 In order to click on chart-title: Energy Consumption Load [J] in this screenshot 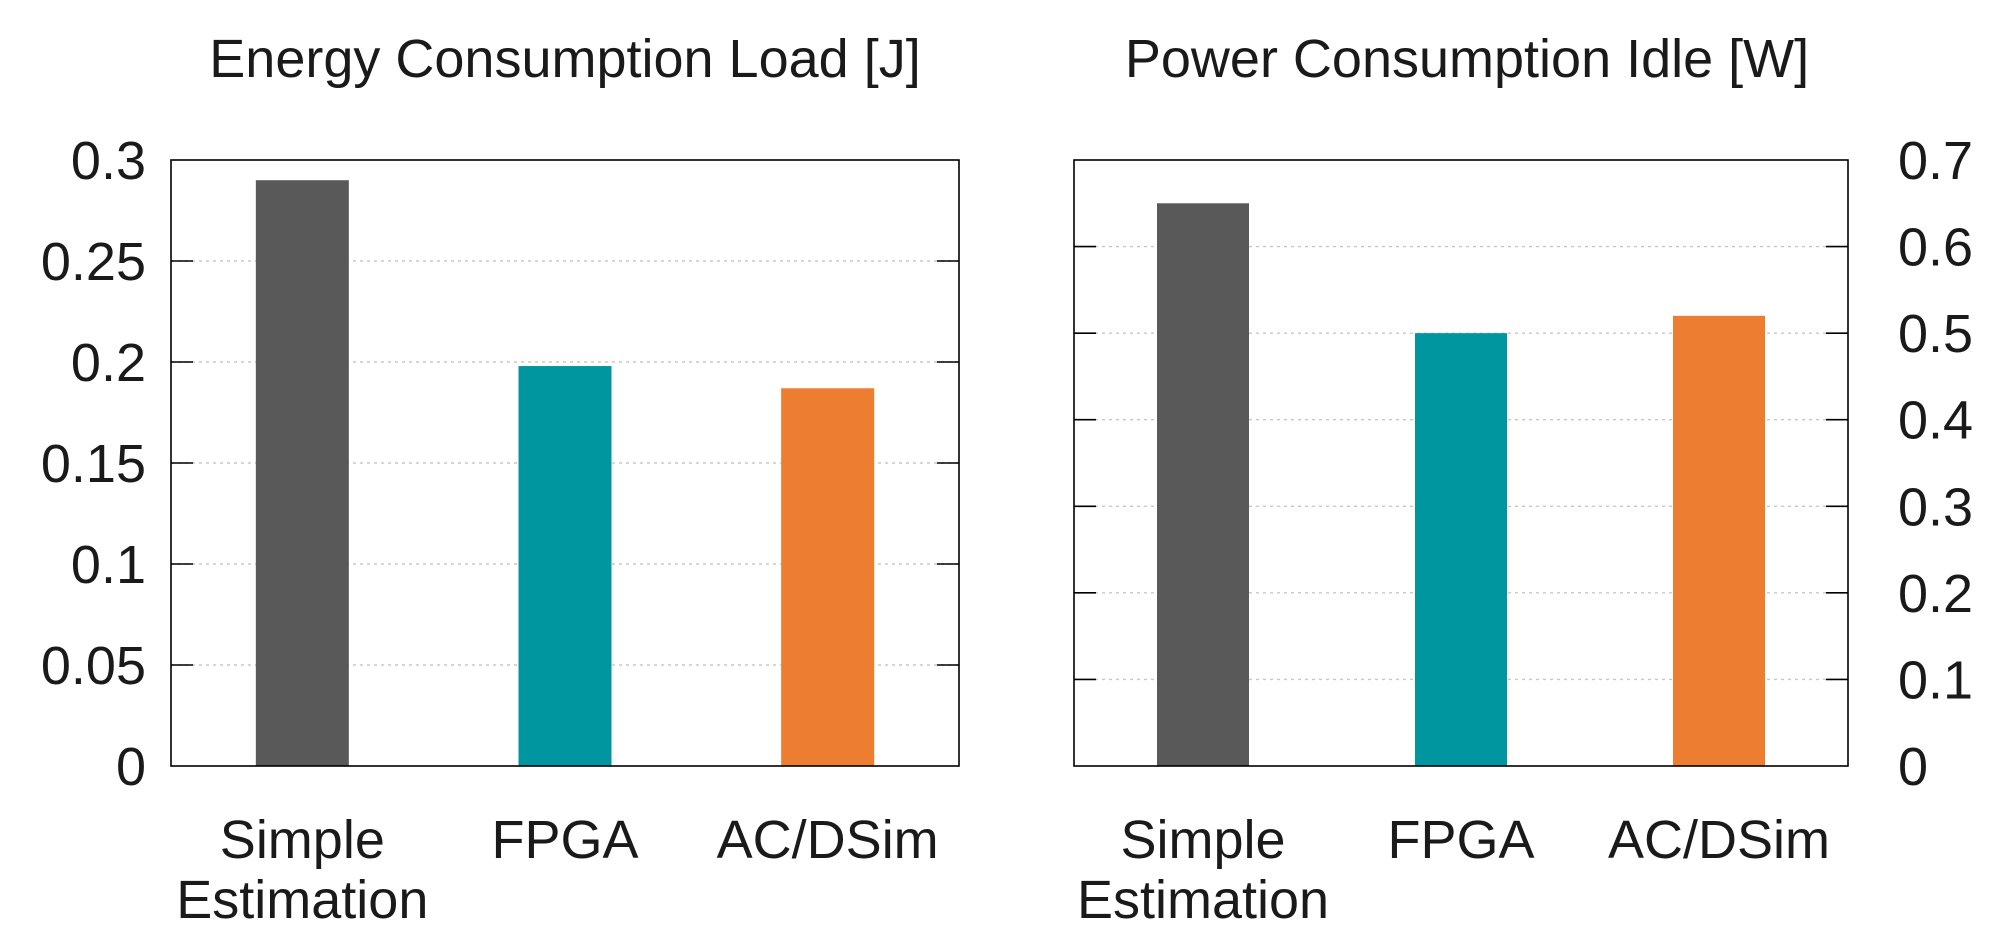, I will do `click(564, 59)`.